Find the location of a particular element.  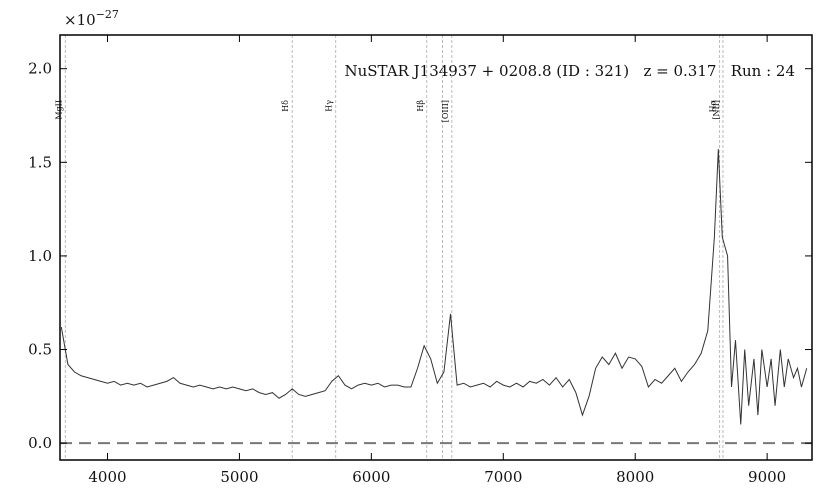

emission-line-label: Hδ is located at coordinates (285, 106).